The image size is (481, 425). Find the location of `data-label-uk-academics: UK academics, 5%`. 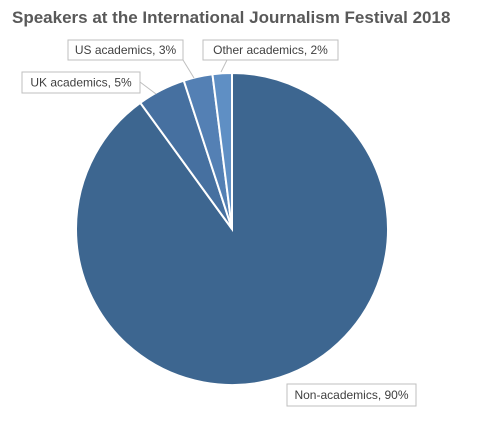

data-label-uk-academics: UK academics, 5% is located at coordinates (81, 82).